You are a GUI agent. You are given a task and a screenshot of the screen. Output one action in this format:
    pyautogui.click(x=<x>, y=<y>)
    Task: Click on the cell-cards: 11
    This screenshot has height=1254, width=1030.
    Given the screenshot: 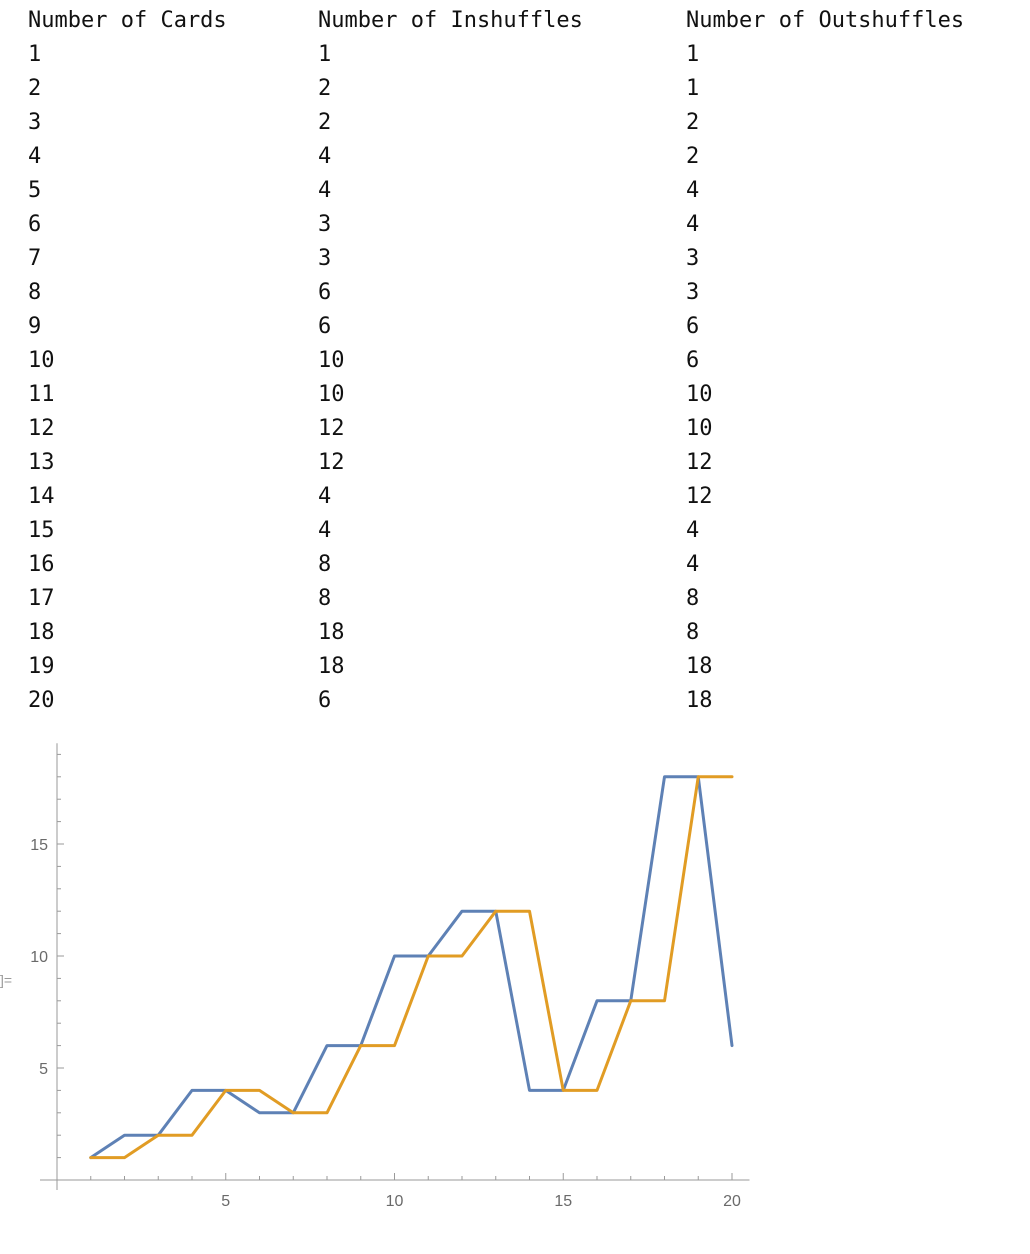 What is the action you would take?
    pyautogui.click(x=41, y=394)
    